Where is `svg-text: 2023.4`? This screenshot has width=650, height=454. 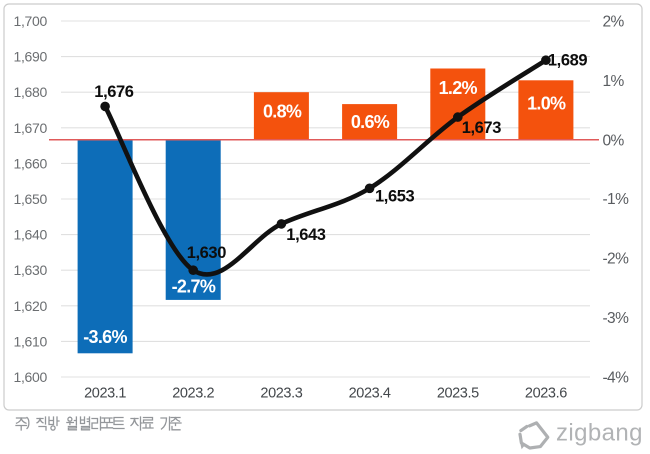
svg-text: 2023.4 is located at coordinates (370, 394).